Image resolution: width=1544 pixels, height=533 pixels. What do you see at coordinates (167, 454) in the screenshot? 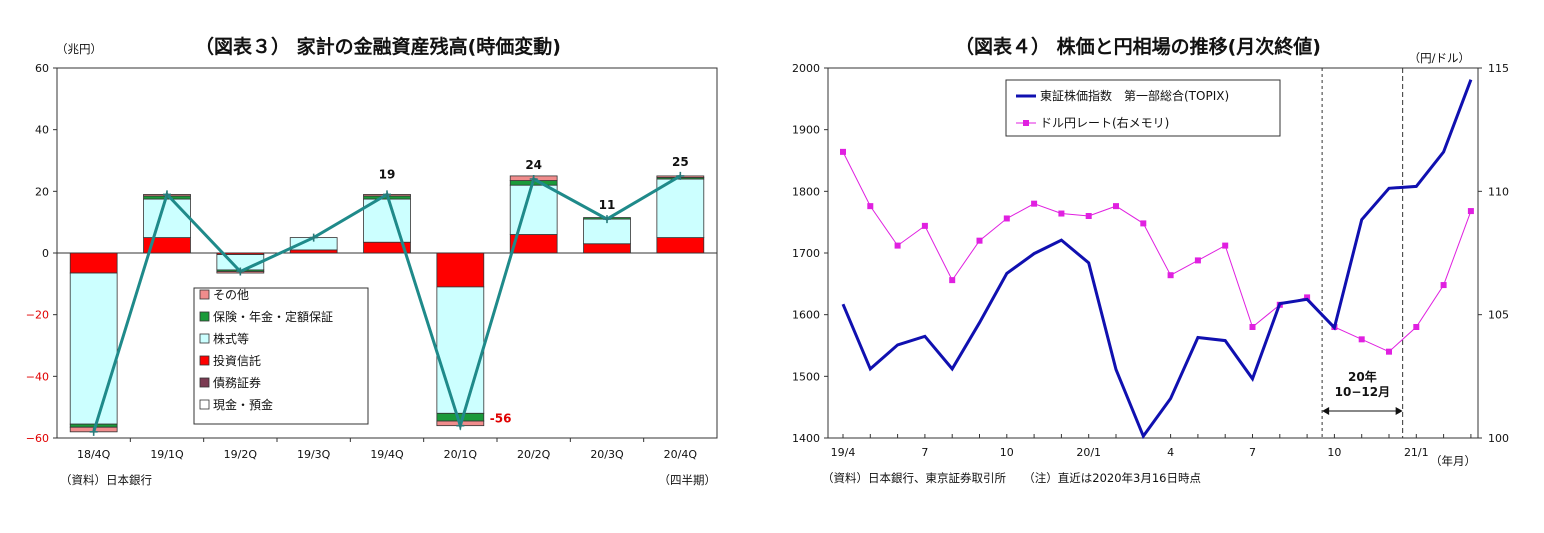
I see `chart1-x-tick-label: 19/1Q` at bounding box center [167, 454].